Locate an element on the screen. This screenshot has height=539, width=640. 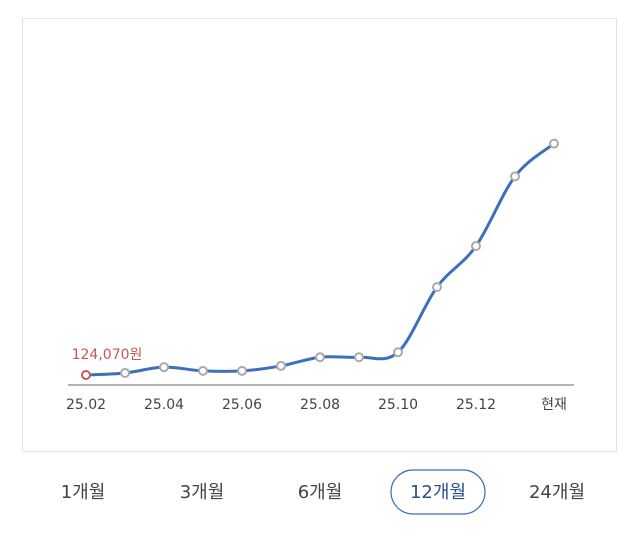
x-tick-label: 25.04 is located at coordinates (164, 405).